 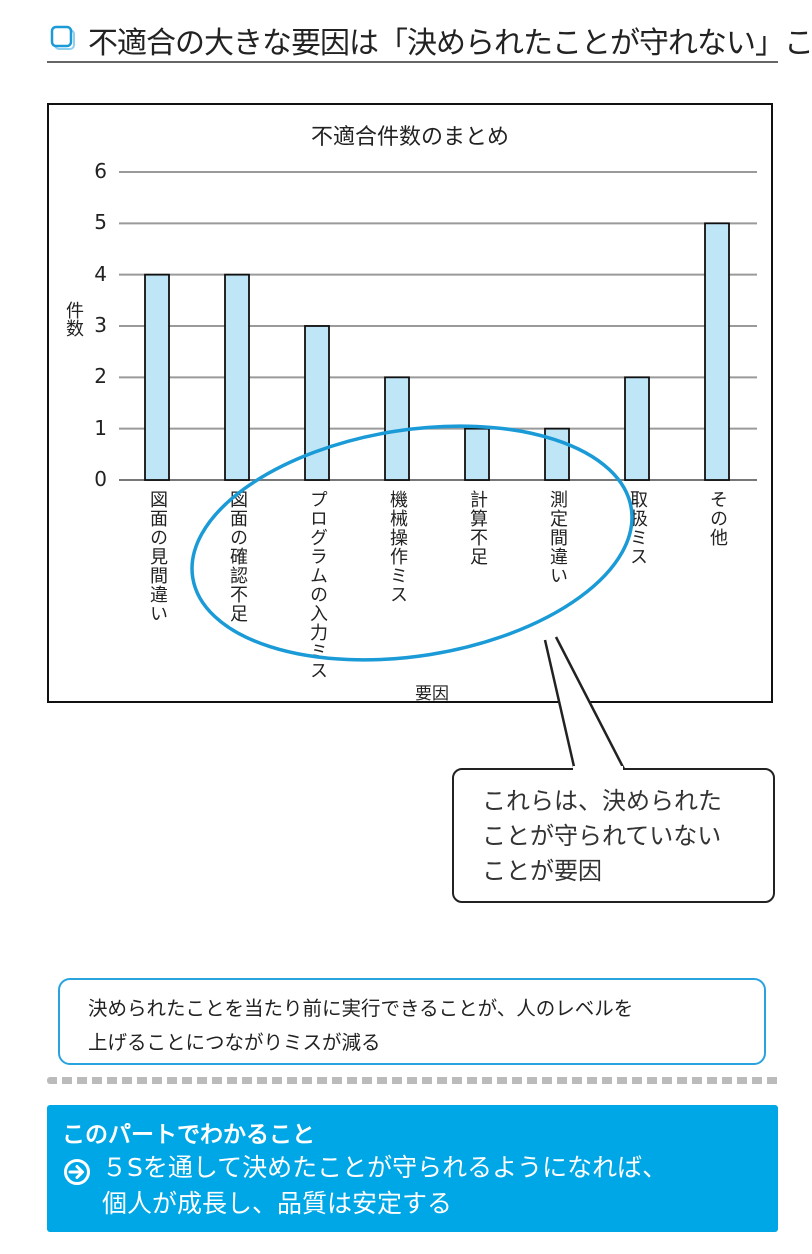 What do you see at coordinates (637, 528) in the screenshot?
I see `category-label: 取扱ミス` at bounding box center [637, 528].